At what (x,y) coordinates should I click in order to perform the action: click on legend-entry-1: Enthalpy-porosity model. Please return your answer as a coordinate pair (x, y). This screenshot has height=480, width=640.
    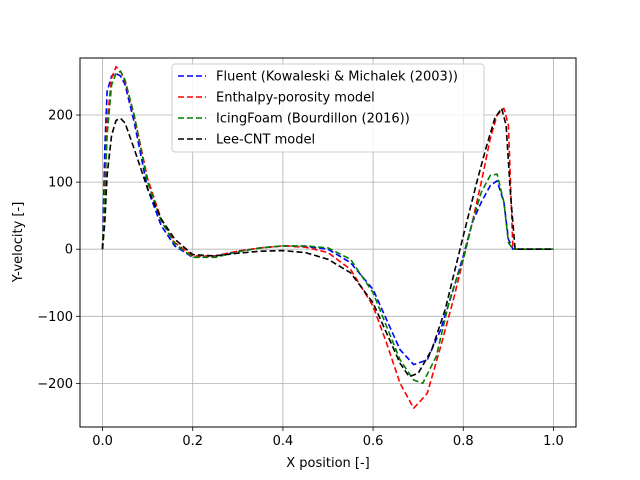
    Looking at the image, I should click on (295, 98).